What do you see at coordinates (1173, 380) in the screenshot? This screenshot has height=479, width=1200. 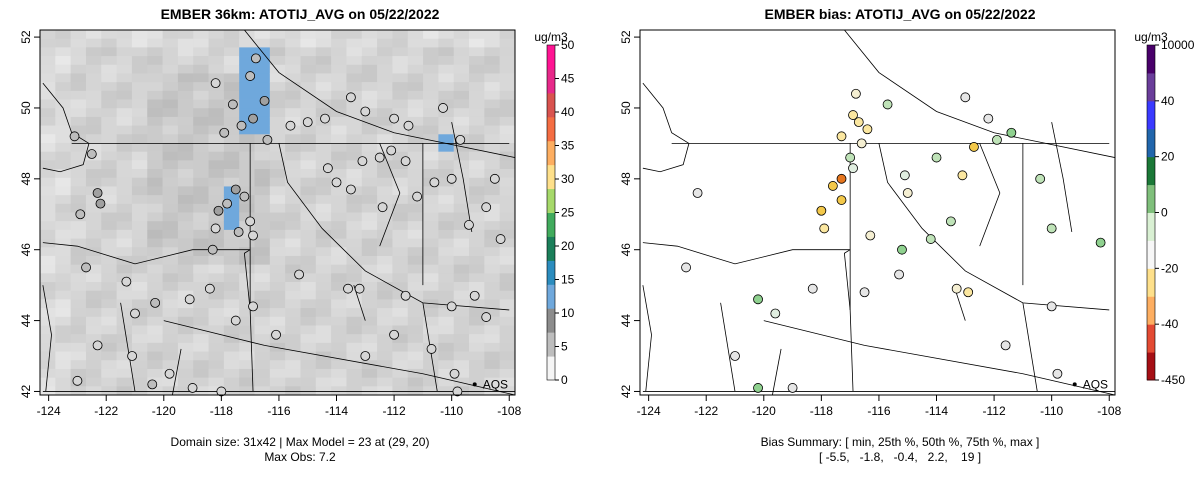 I see `right-colorbar-tick-label: -450` at bounding box center [1173, 380].